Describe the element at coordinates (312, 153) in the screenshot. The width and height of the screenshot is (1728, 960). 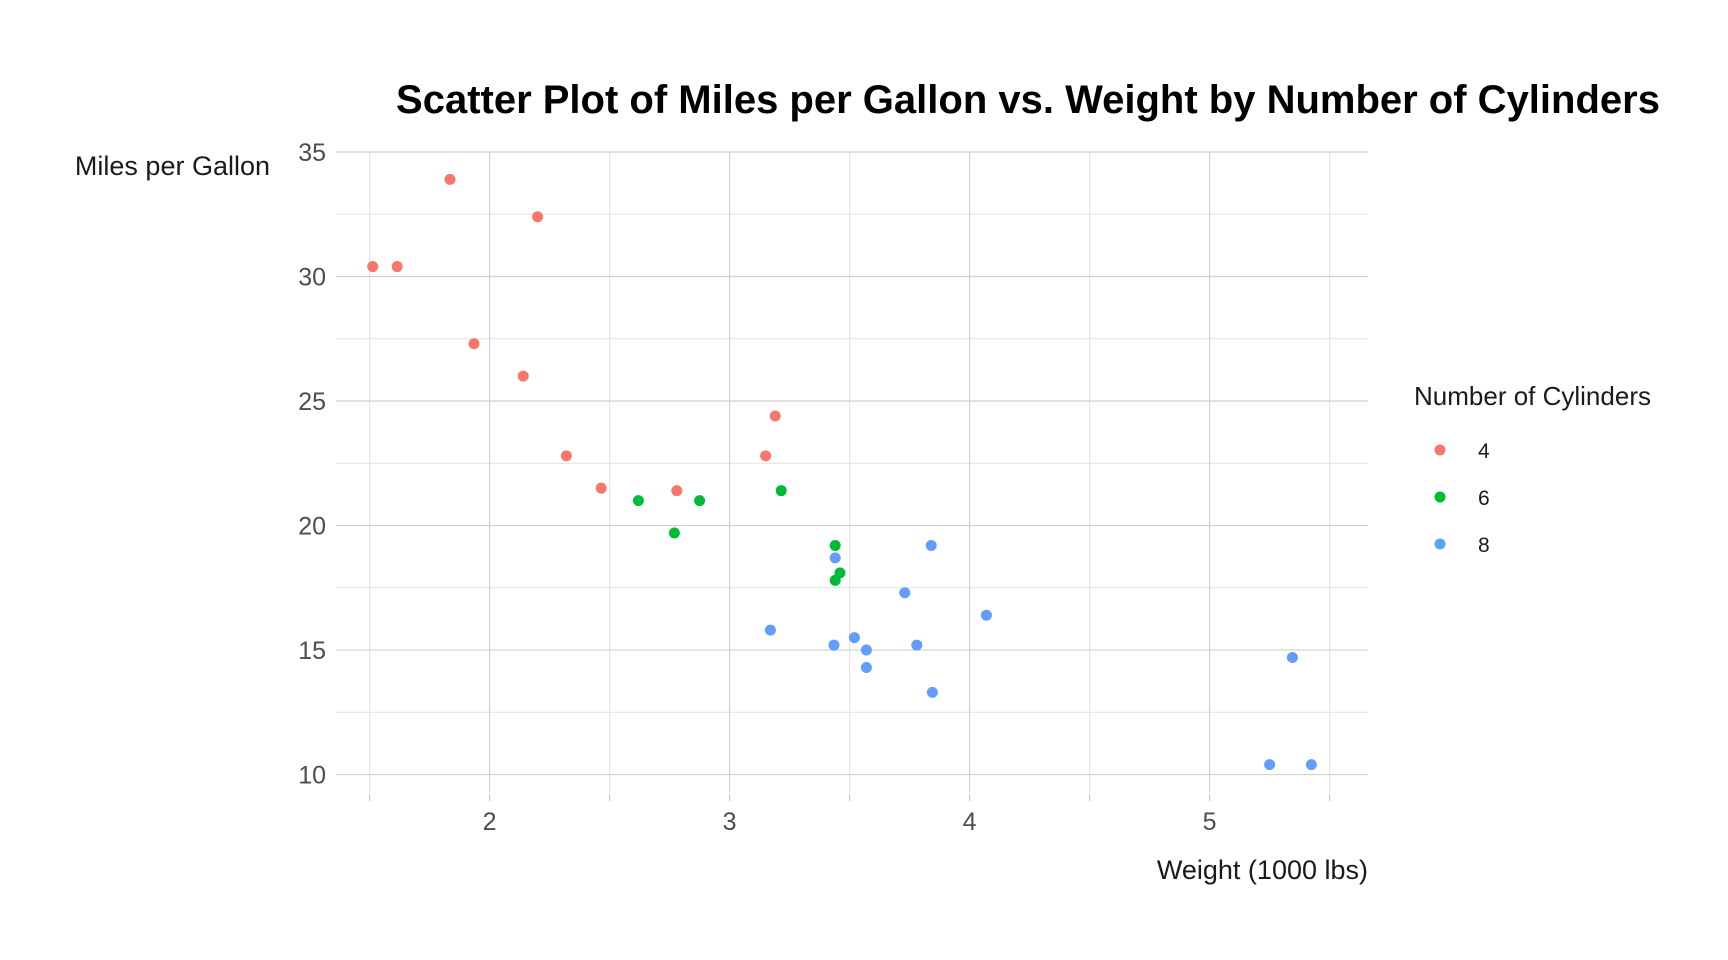
I see `y-tick-label: 35` at that location.